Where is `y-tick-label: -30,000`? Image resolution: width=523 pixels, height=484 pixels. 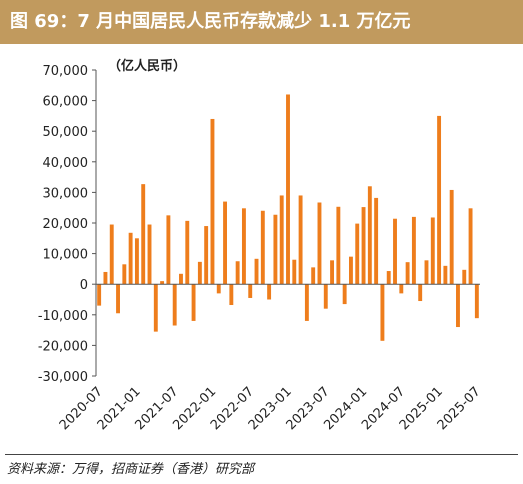
y-tick-label: -30,000 is located at coordinates (63, 377).